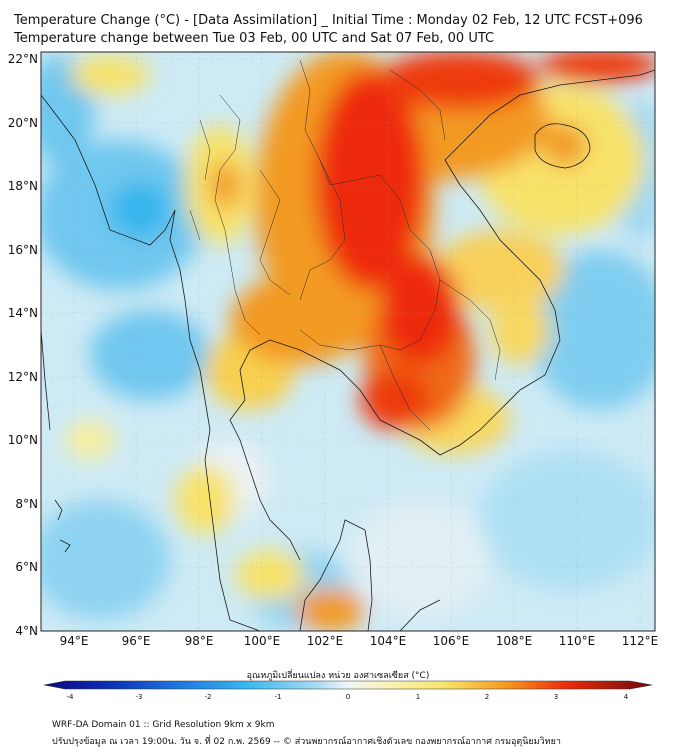  Describe the element at coordinates (348, 697) in the screenshot. I see `colorbar-tick: 0` at that location.